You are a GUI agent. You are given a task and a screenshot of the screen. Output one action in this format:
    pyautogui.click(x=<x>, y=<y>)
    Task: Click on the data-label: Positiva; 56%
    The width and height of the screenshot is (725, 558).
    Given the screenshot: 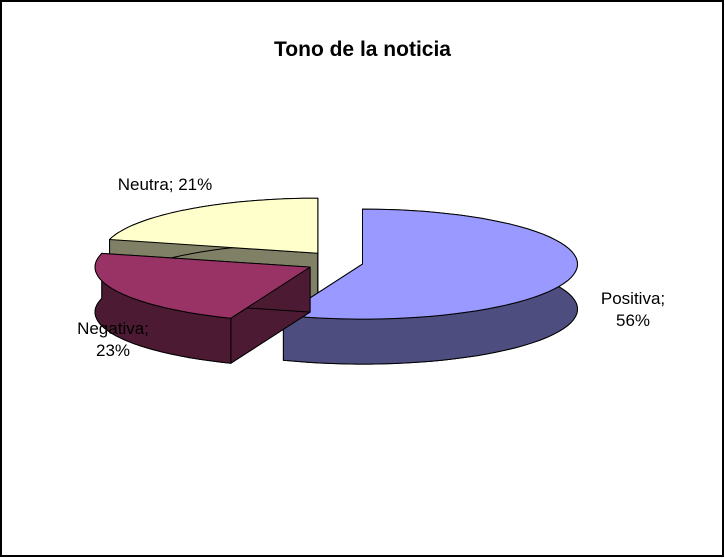 What is the action you would take?
    pyautogui.click(x=633, y=309)
    